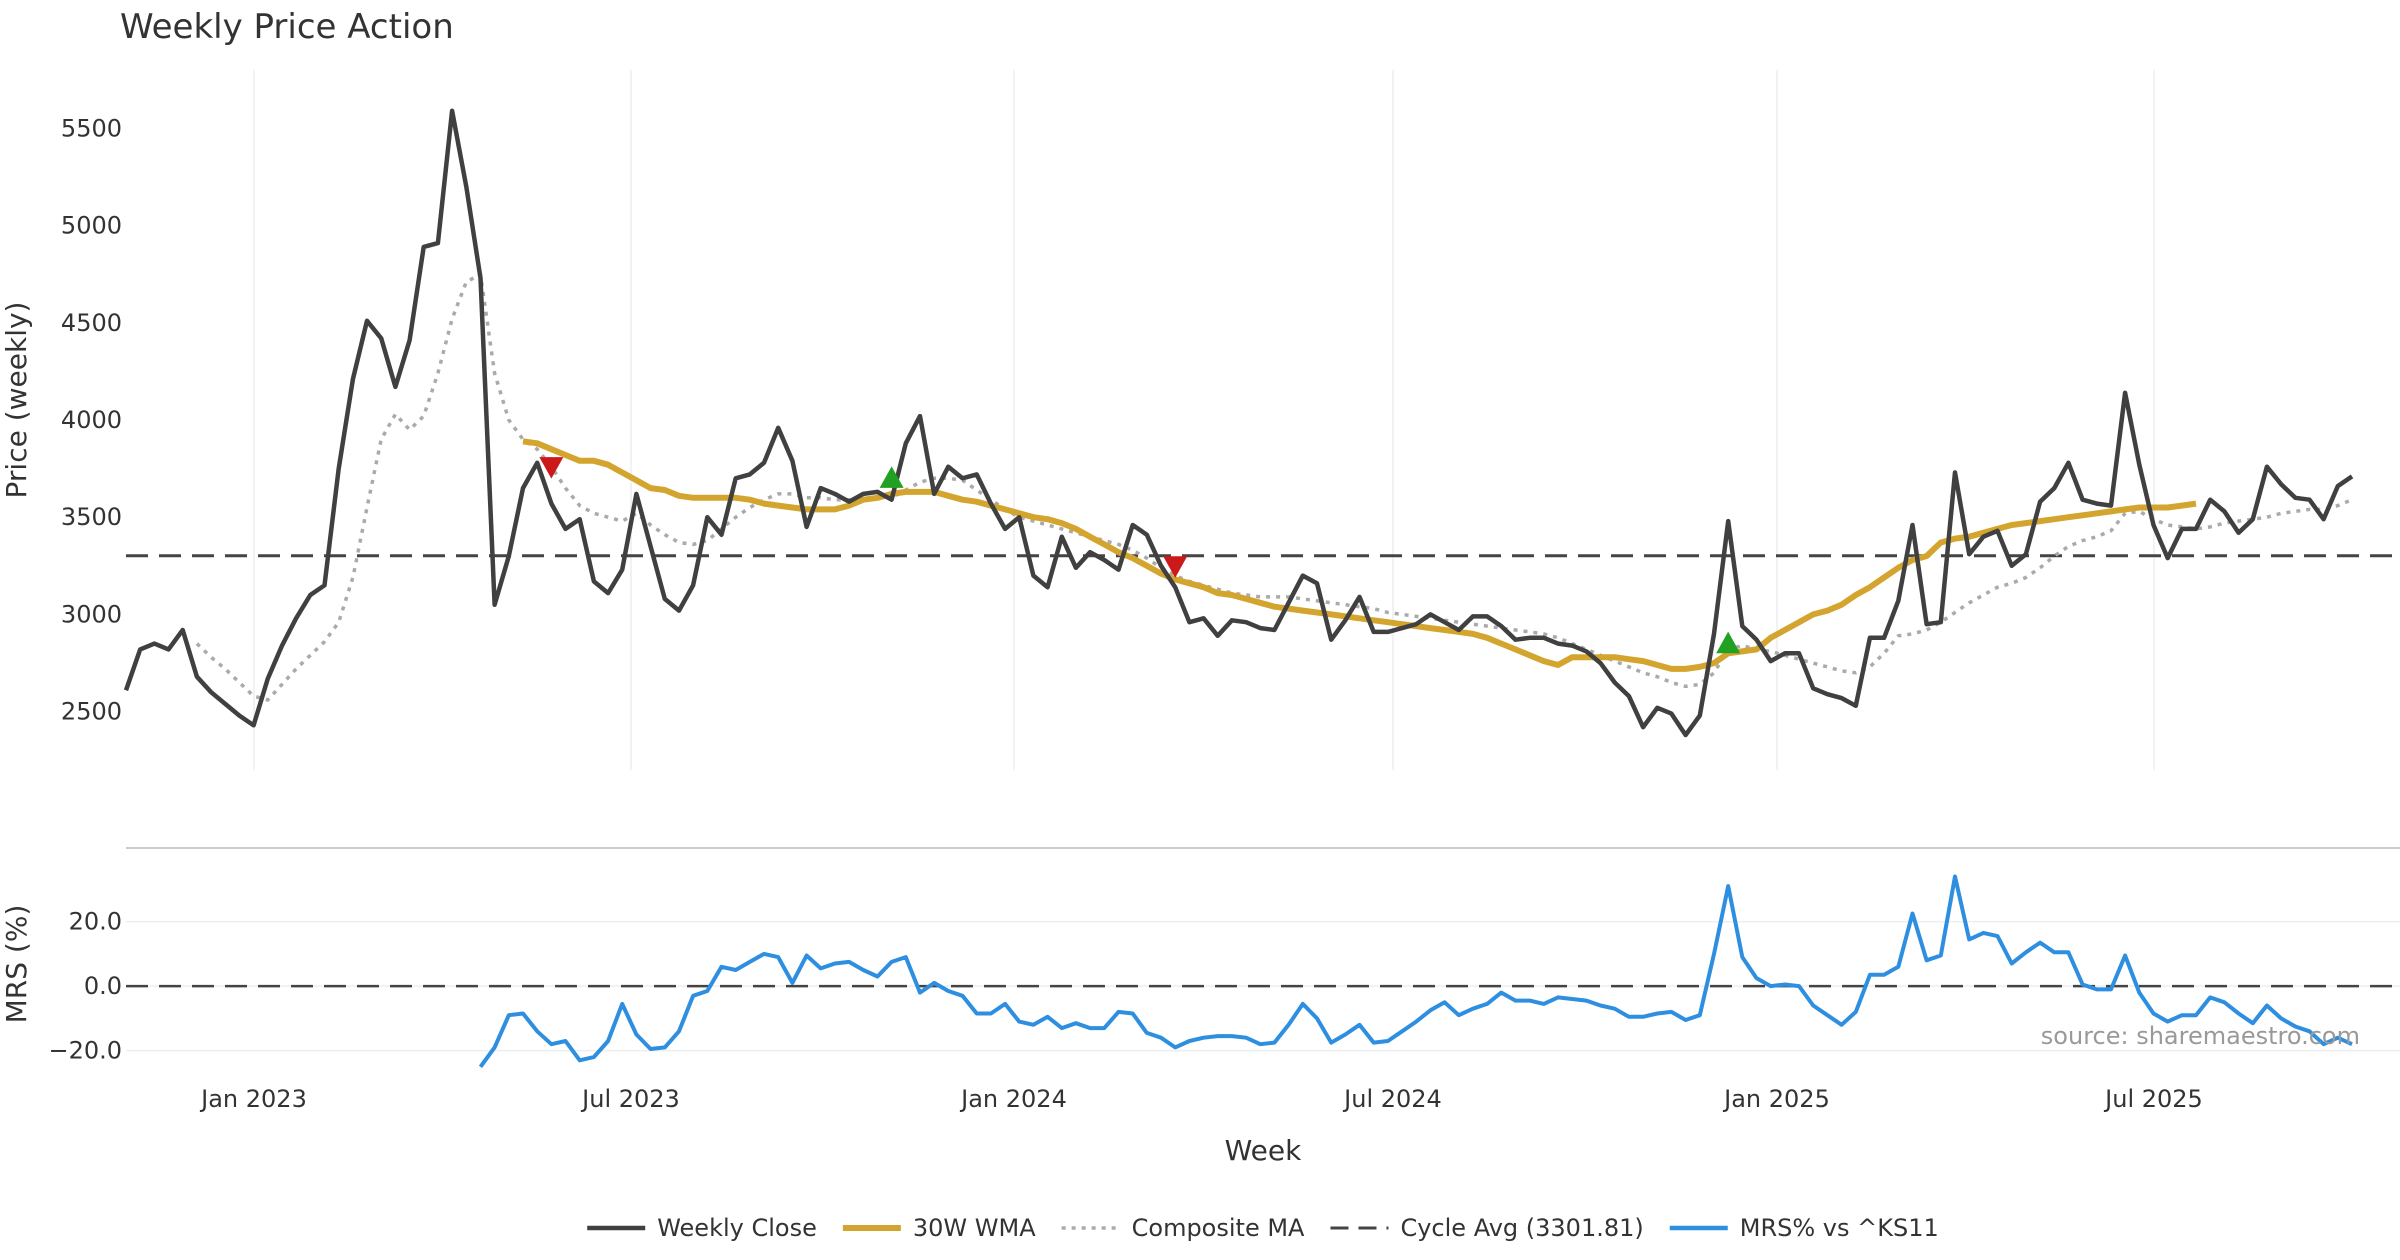 The width and height of the screenshot is (2400, 1260). Describe the element at coordinates (1839, 1228) in the screenshot. I see `legend-label: MRS% vs ^KS11` at that location.